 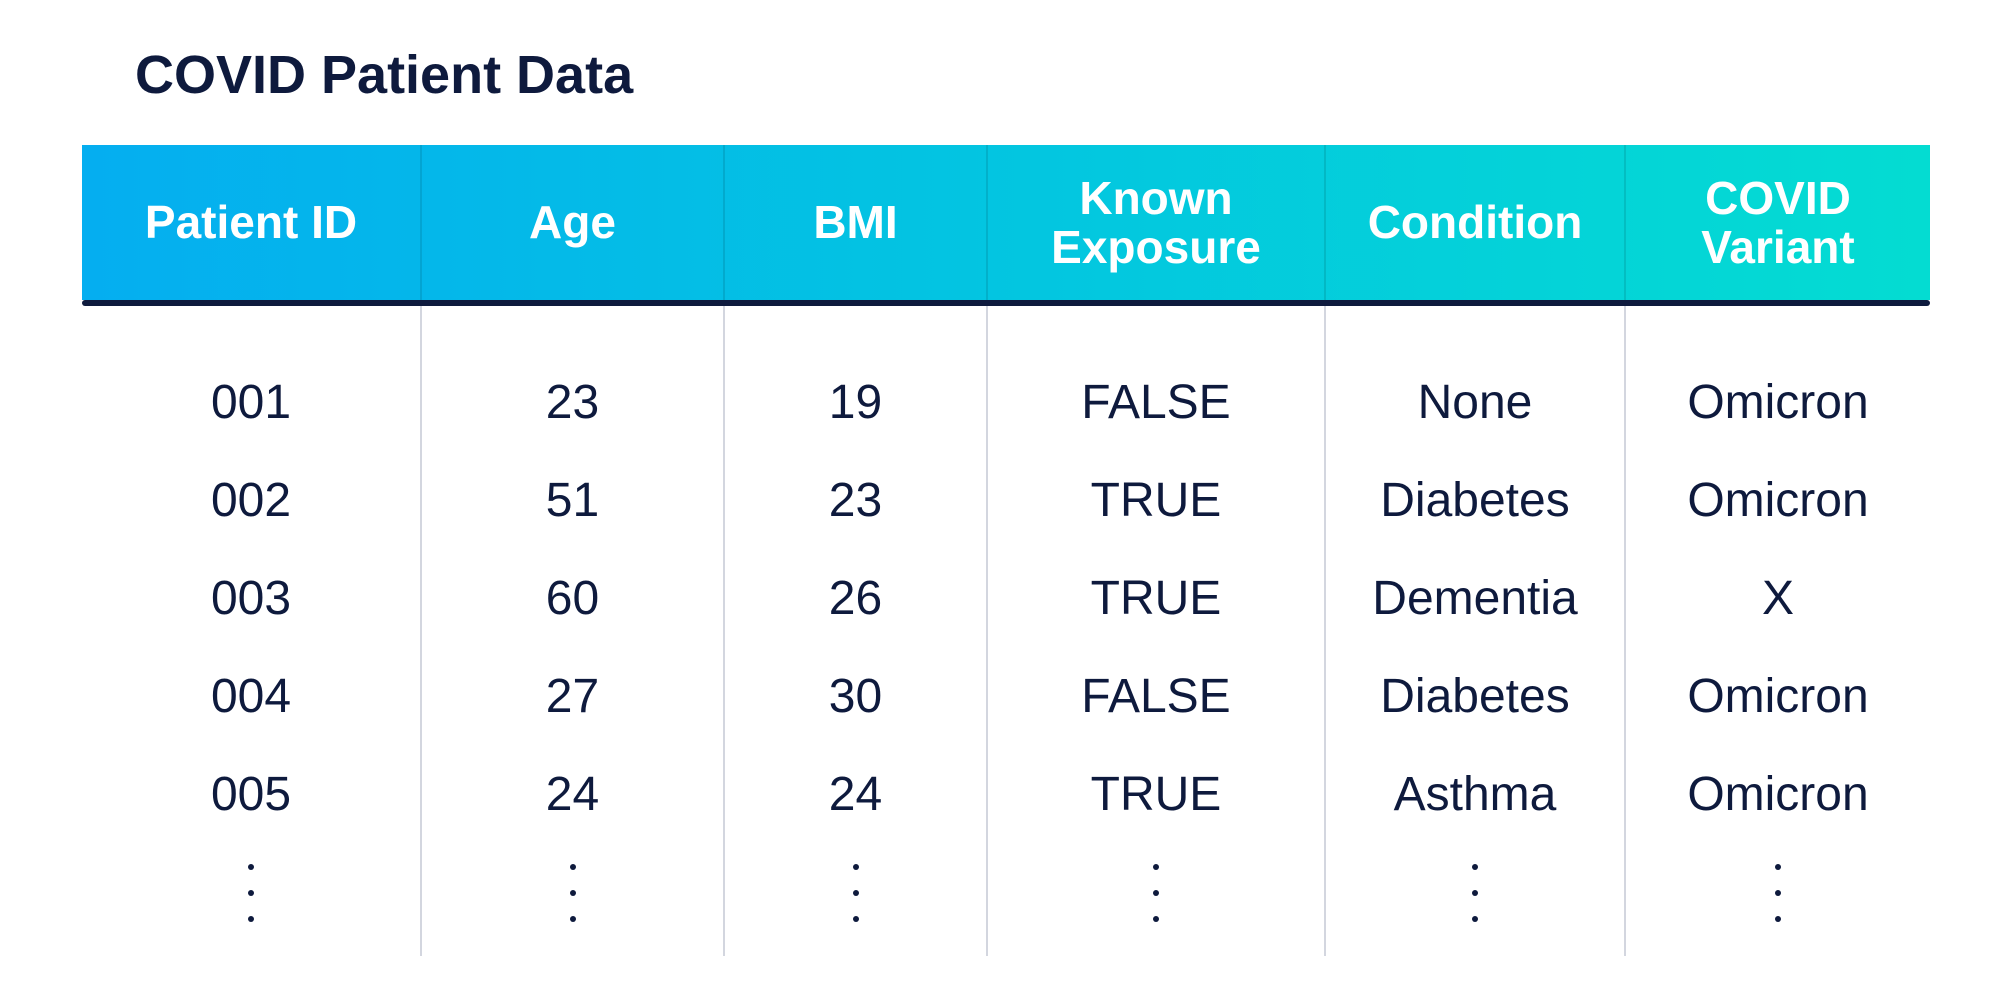 I want to click on cell-patient-id: 001, so click(x=251, y=402).